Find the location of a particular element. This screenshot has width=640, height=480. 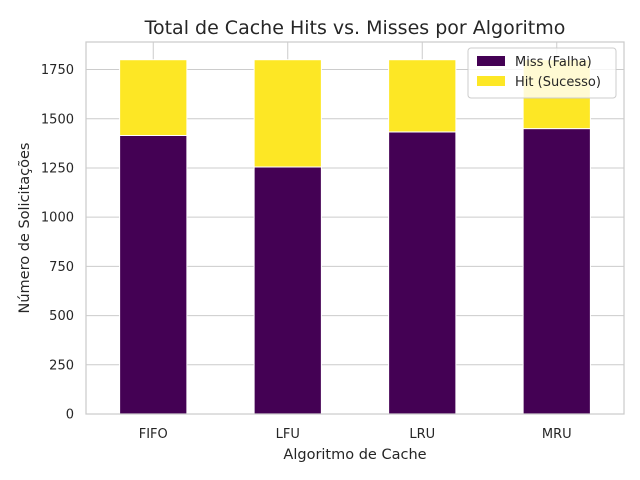

y-tick-label: 1500 is located at coordinates (57, 119).